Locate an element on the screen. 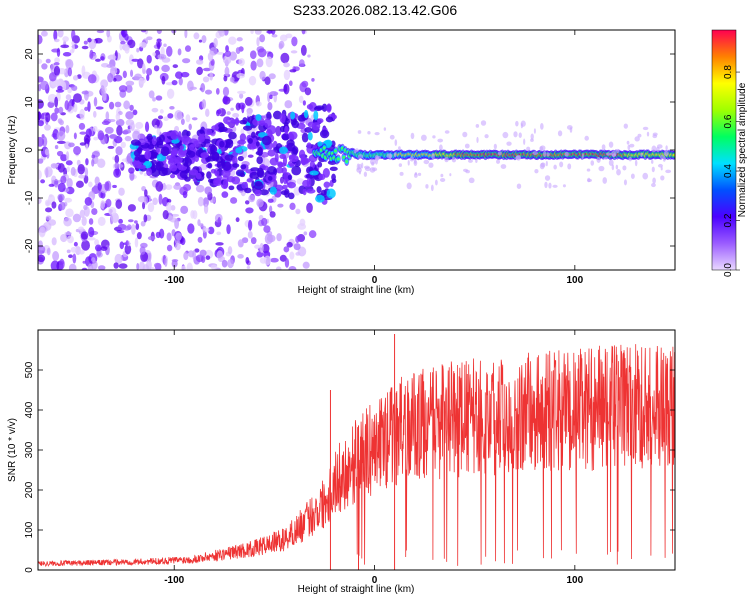 The width and height of the screenshot is (750, 600). colorbar-gradient is located at coordinates (724, 150).